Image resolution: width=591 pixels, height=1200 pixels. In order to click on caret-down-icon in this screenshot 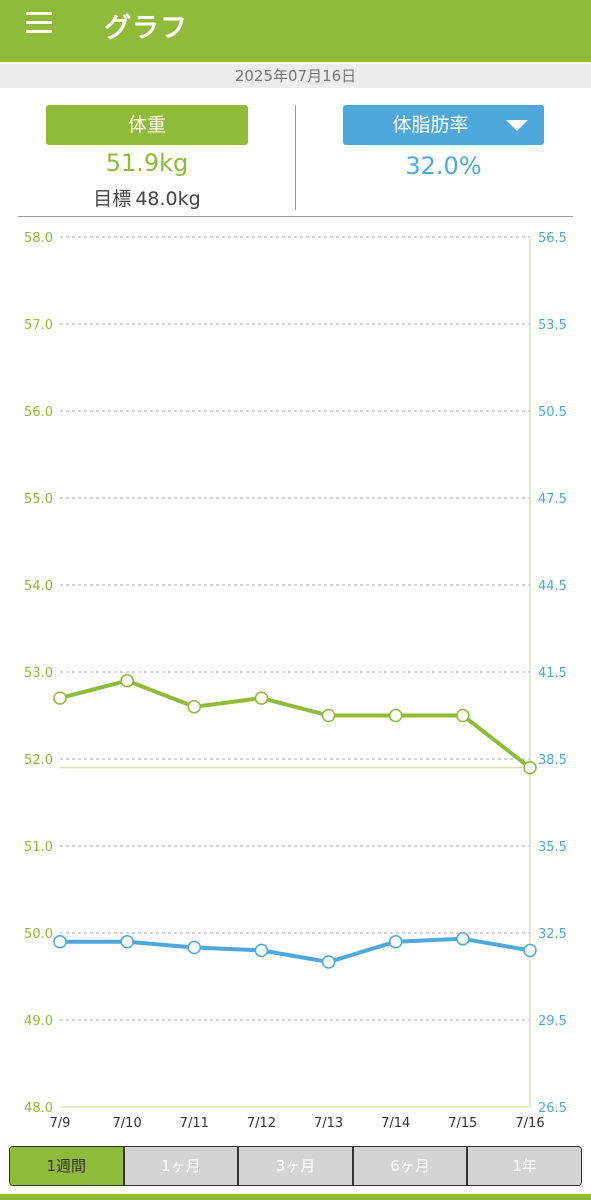, I will do `click(517, 125)`.